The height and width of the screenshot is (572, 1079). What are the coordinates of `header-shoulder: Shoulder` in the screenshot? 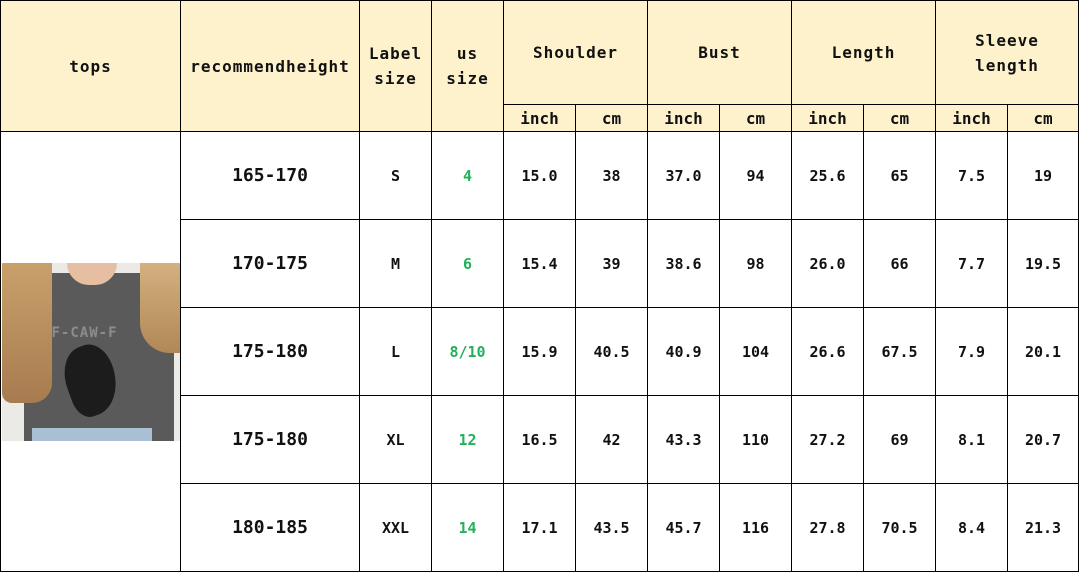 It's located at (575, 52).